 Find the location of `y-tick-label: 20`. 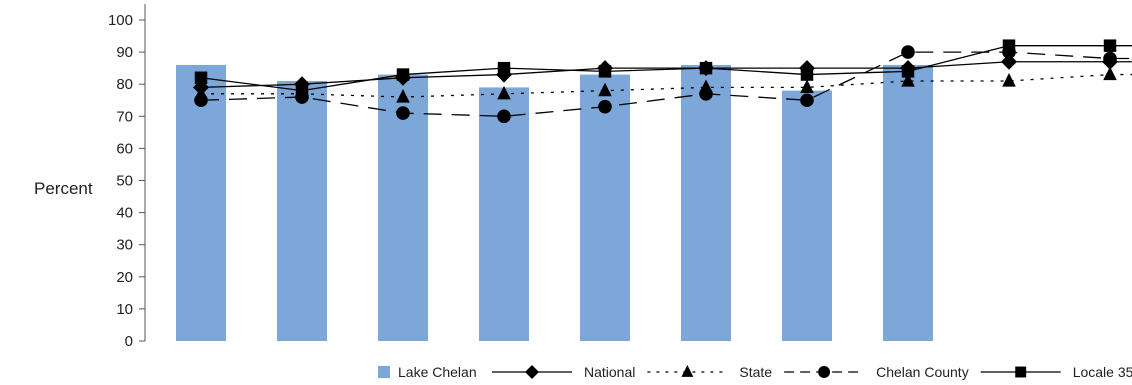

y-tick-label: 20 is located at coordinates (124, 277).